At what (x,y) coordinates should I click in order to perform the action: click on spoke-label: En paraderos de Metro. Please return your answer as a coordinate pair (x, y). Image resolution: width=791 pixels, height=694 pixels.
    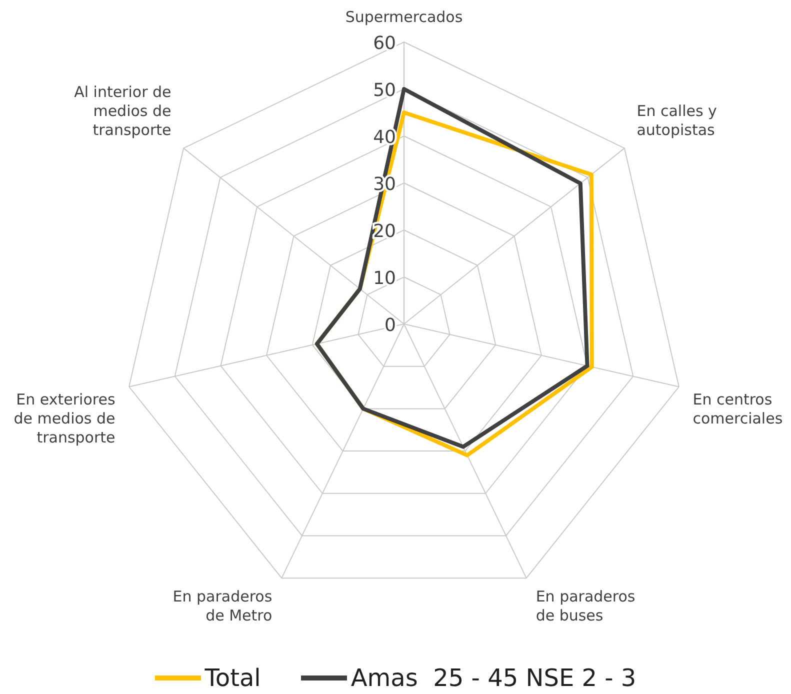
    Looking at the image, I should click on (222, 605).